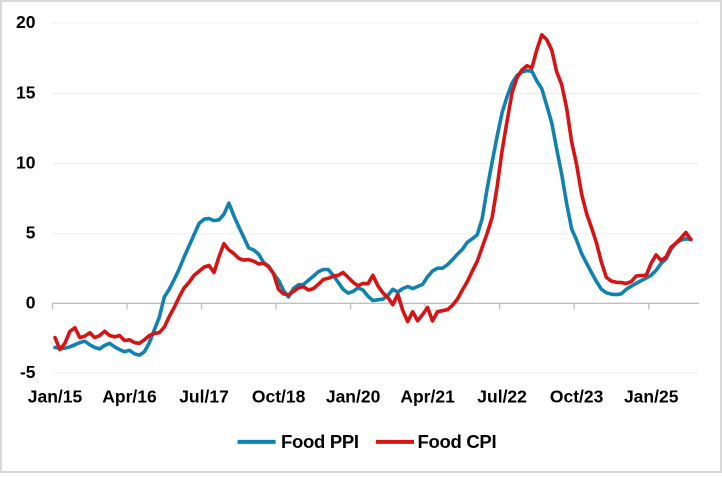 This screenshot has height=478, width=722. Describe the element at coordinates (26, 22) in the screenshot. I see `svg-text: 20` at that location.